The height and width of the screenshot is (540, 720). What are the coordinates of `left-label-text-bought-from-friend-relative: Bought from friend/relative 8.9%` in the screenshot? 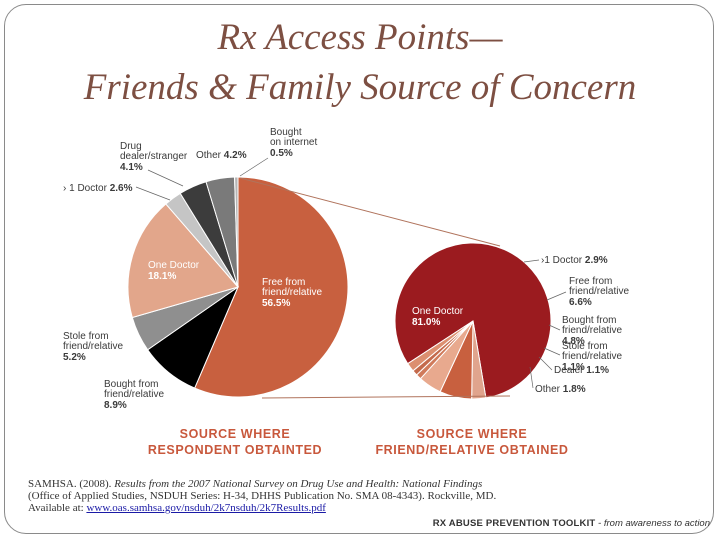 It's located at (134, 395).